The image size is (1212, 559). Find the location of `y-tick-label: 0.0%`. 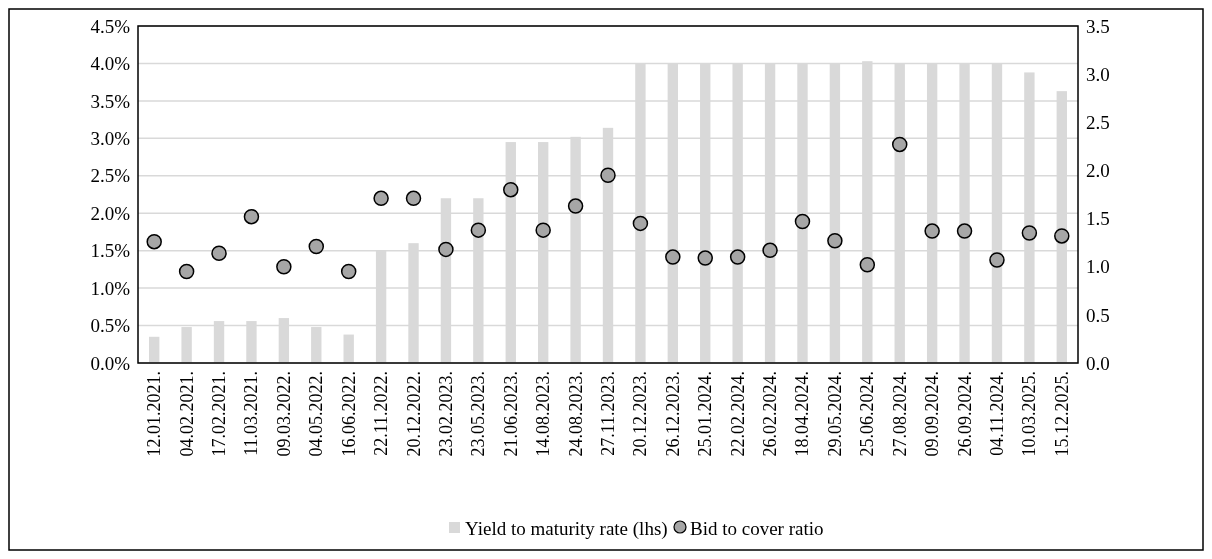

y-tick-label: 0.0% is located at coordinates (110, 363).